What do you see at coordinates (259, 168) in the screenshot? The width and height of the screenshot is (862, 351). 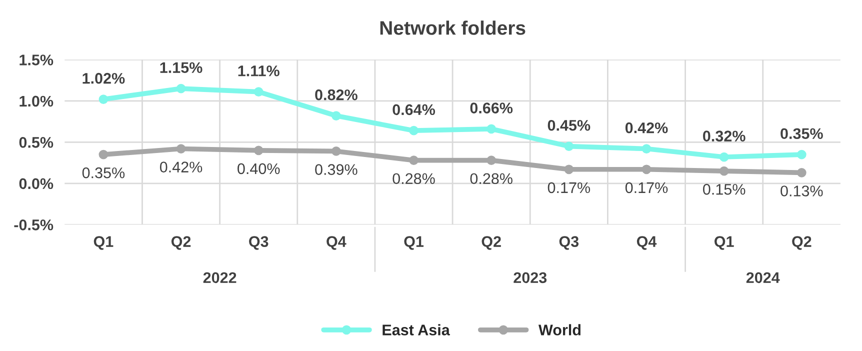 I see `data-label: 0.40%` at bounding box center [259, 168].